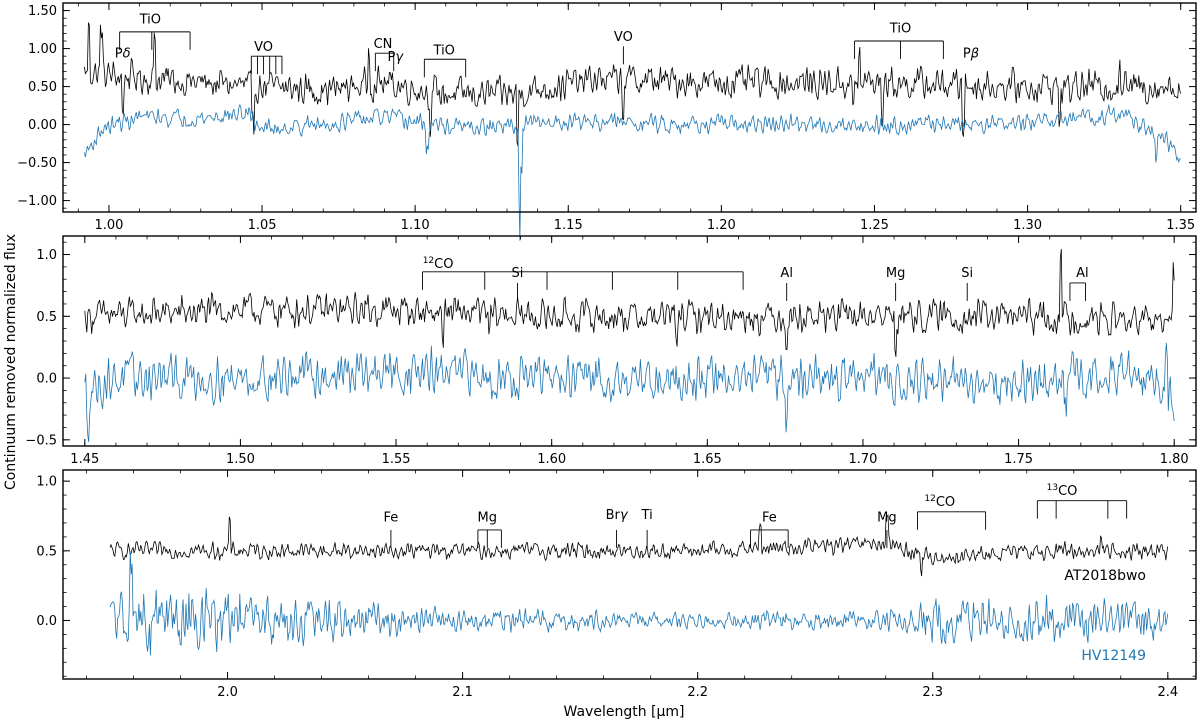  I want to click on x-tick-label: 1.80, so click(1174, 459).